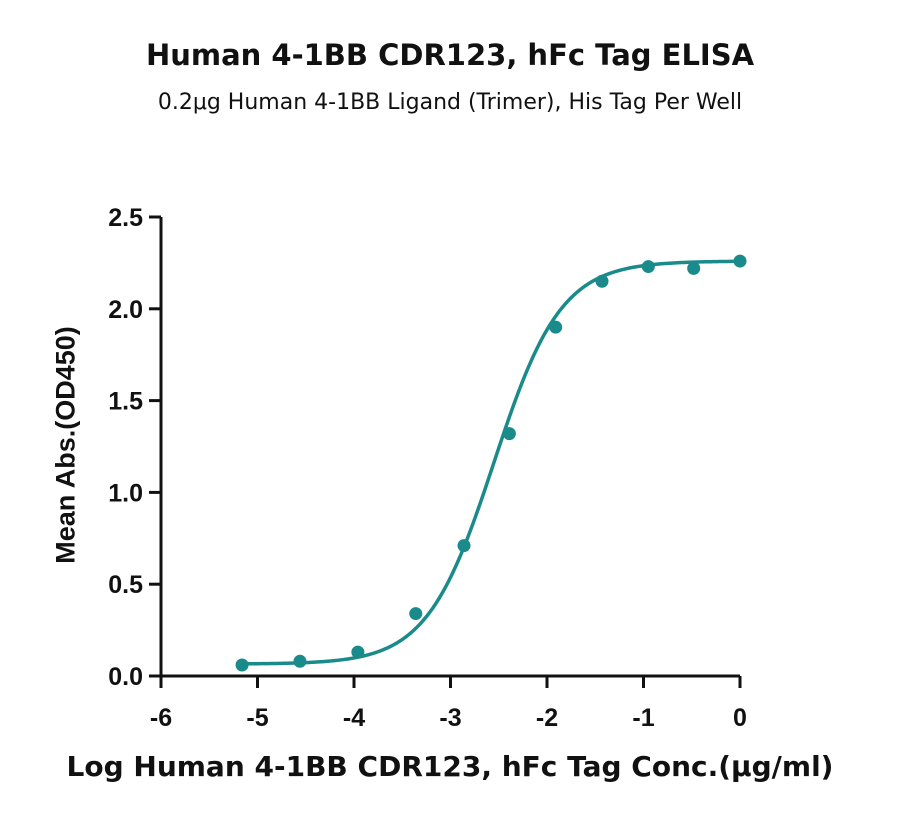  What do you see at coordinates (125, 585) in the screenshot?
I see `y-tick-label: 0.5` at bounding box center [125, 585].